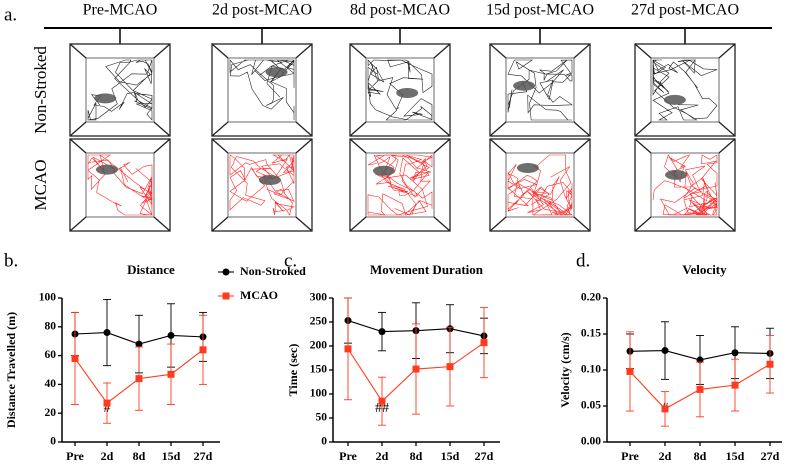  I want to click on column-label: 2d post-MCAO, so click(262, 10).